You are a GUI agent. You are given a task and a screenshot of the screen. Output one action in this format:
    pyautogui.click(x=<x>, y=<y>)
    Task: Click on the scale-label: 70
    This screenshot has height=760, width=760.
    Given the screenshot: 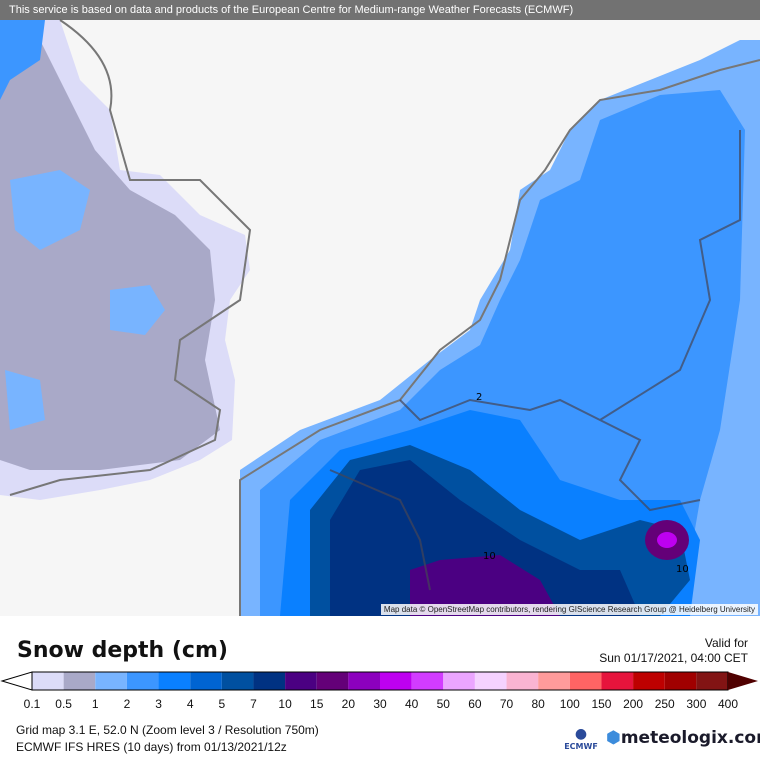 What is the action you would take?
    pyautogui.click(x=506, y=704)
    